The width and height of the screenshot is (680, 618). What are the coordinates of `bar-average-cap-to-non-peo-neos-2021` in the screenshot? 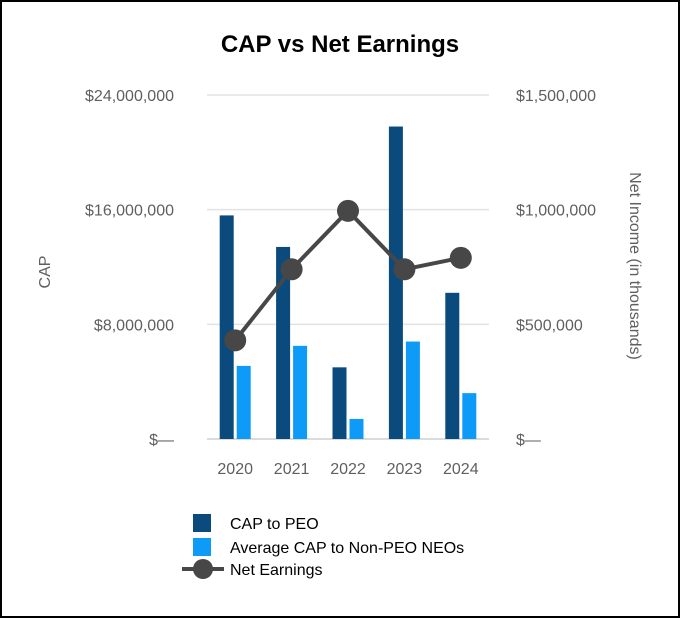 It's located at (300, 392).